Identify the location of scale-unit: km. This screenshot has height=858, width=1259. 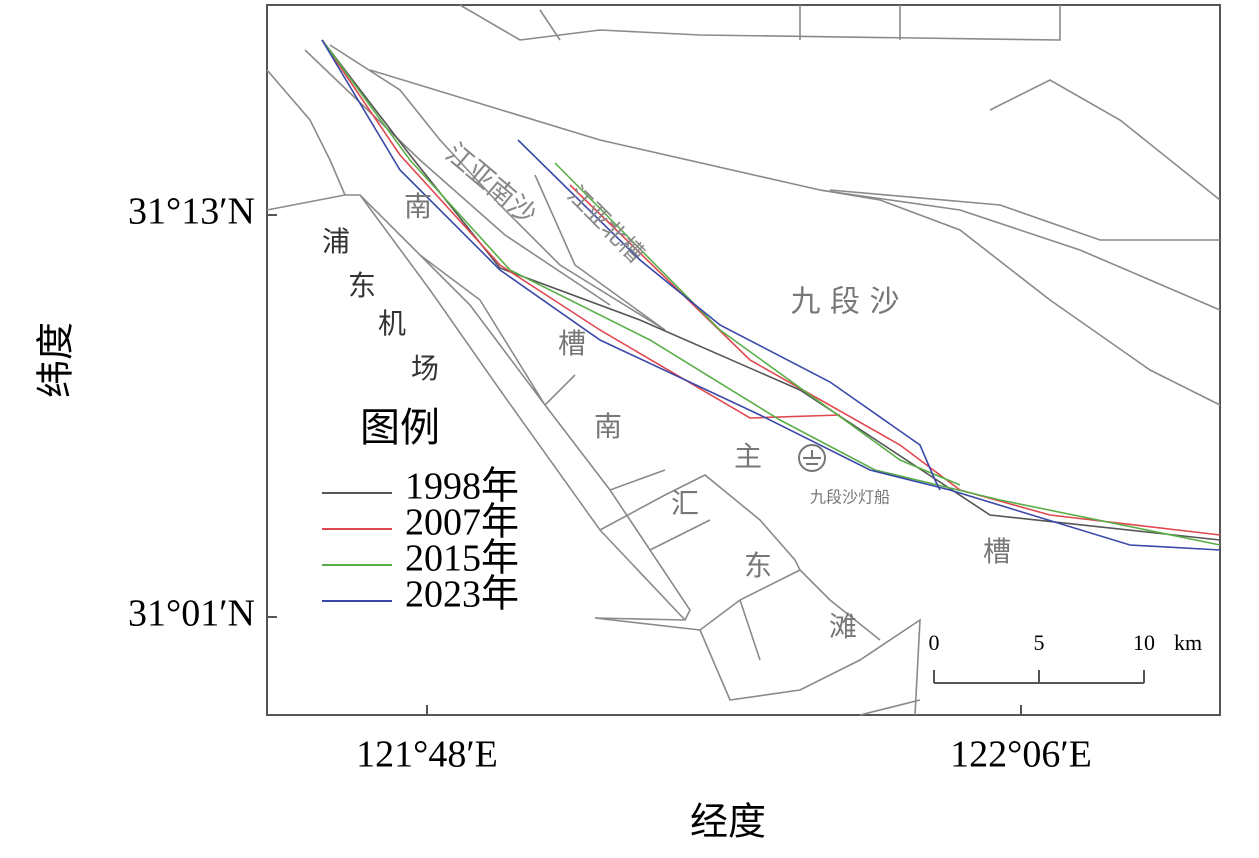
(1188, 642).